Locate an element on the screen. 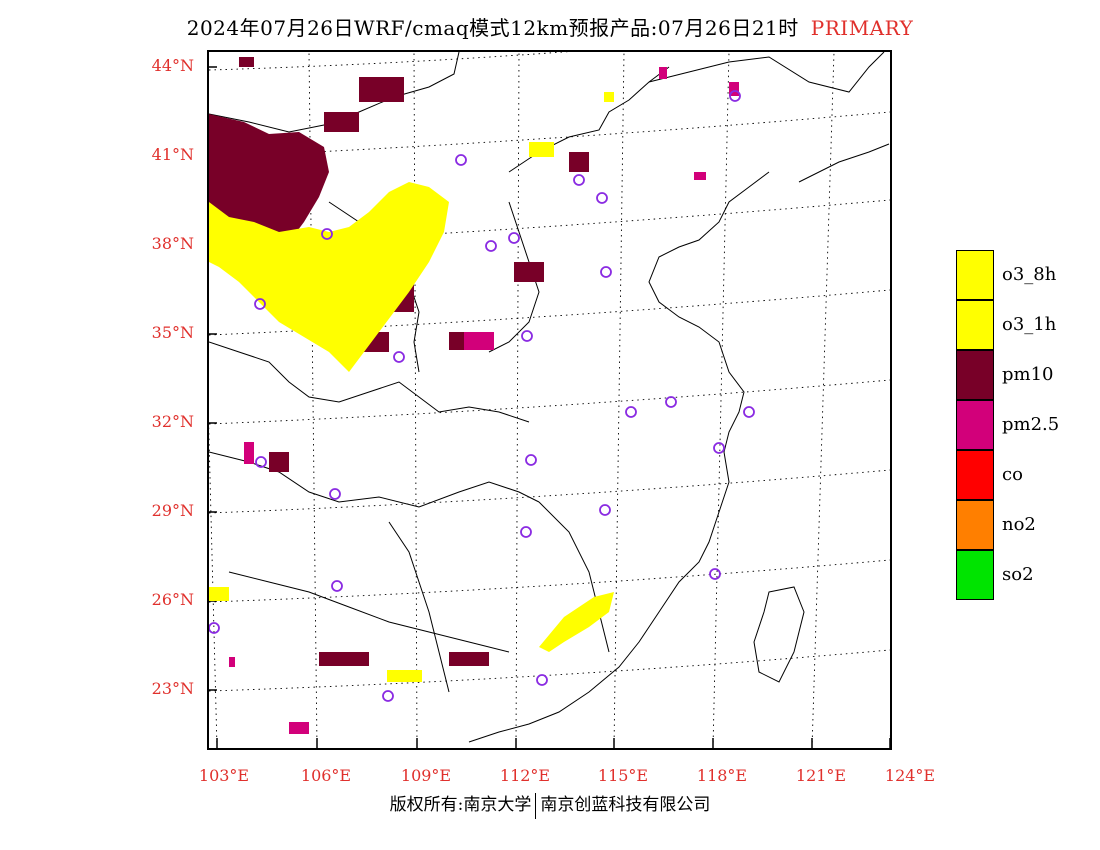 The height and width of the screenshot is (850, 1100). legend-item-pm10: pm10 is located at coordinates (1026, 375).